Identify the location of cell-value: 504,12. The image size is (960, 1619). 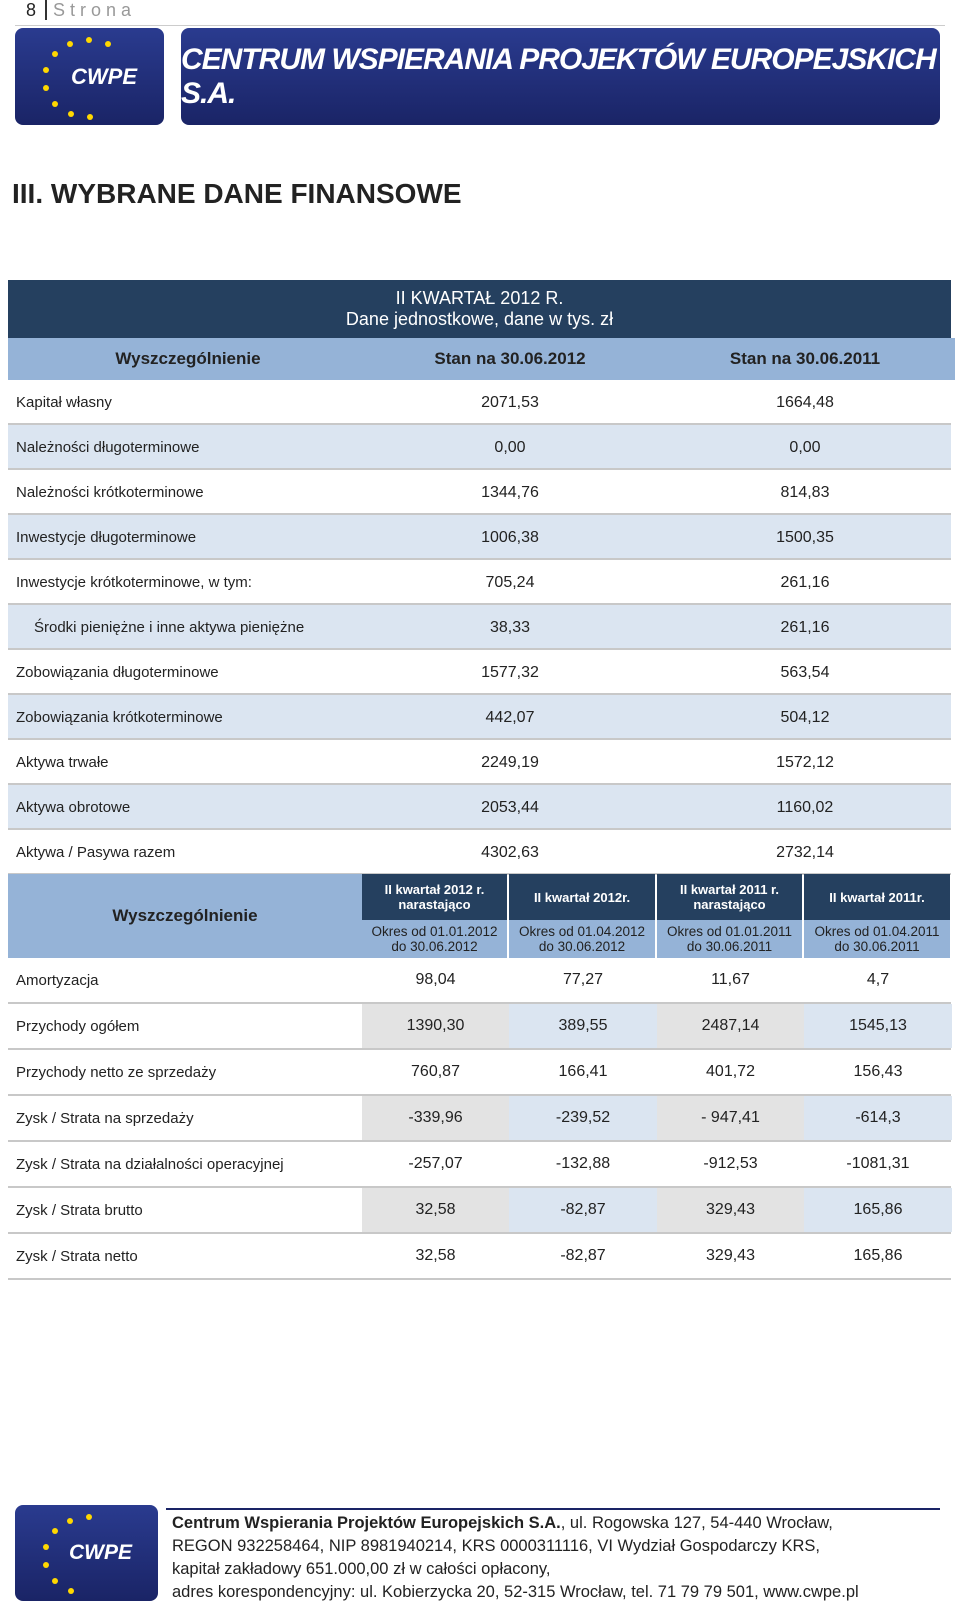
(805, 717).